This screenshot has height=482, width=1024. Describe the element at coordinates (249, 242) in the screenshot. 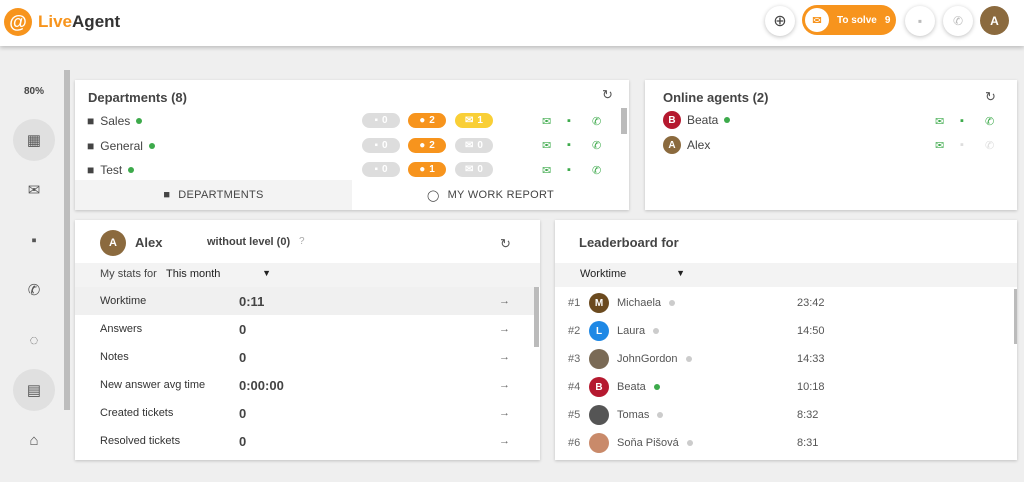

I see `agent-level: without level (0)` at that location.